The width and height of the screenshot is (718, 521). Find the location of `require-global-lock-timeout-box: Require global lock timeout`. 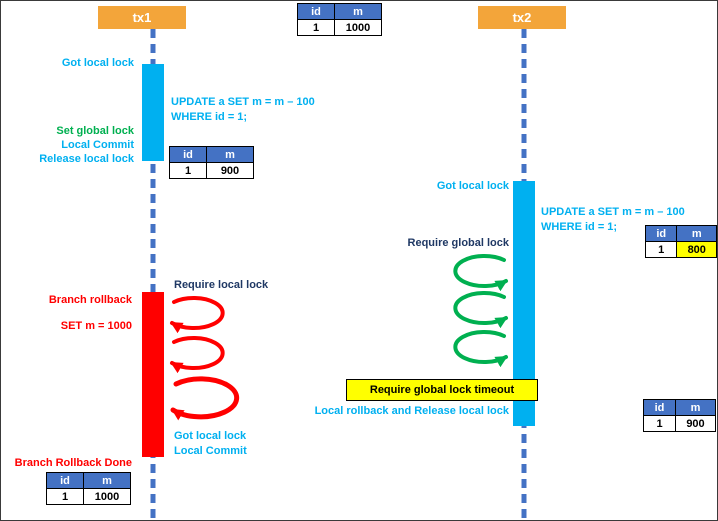

require-global-lock-timeout-box: Require global lock timeout is located at coordinates (442, 390).